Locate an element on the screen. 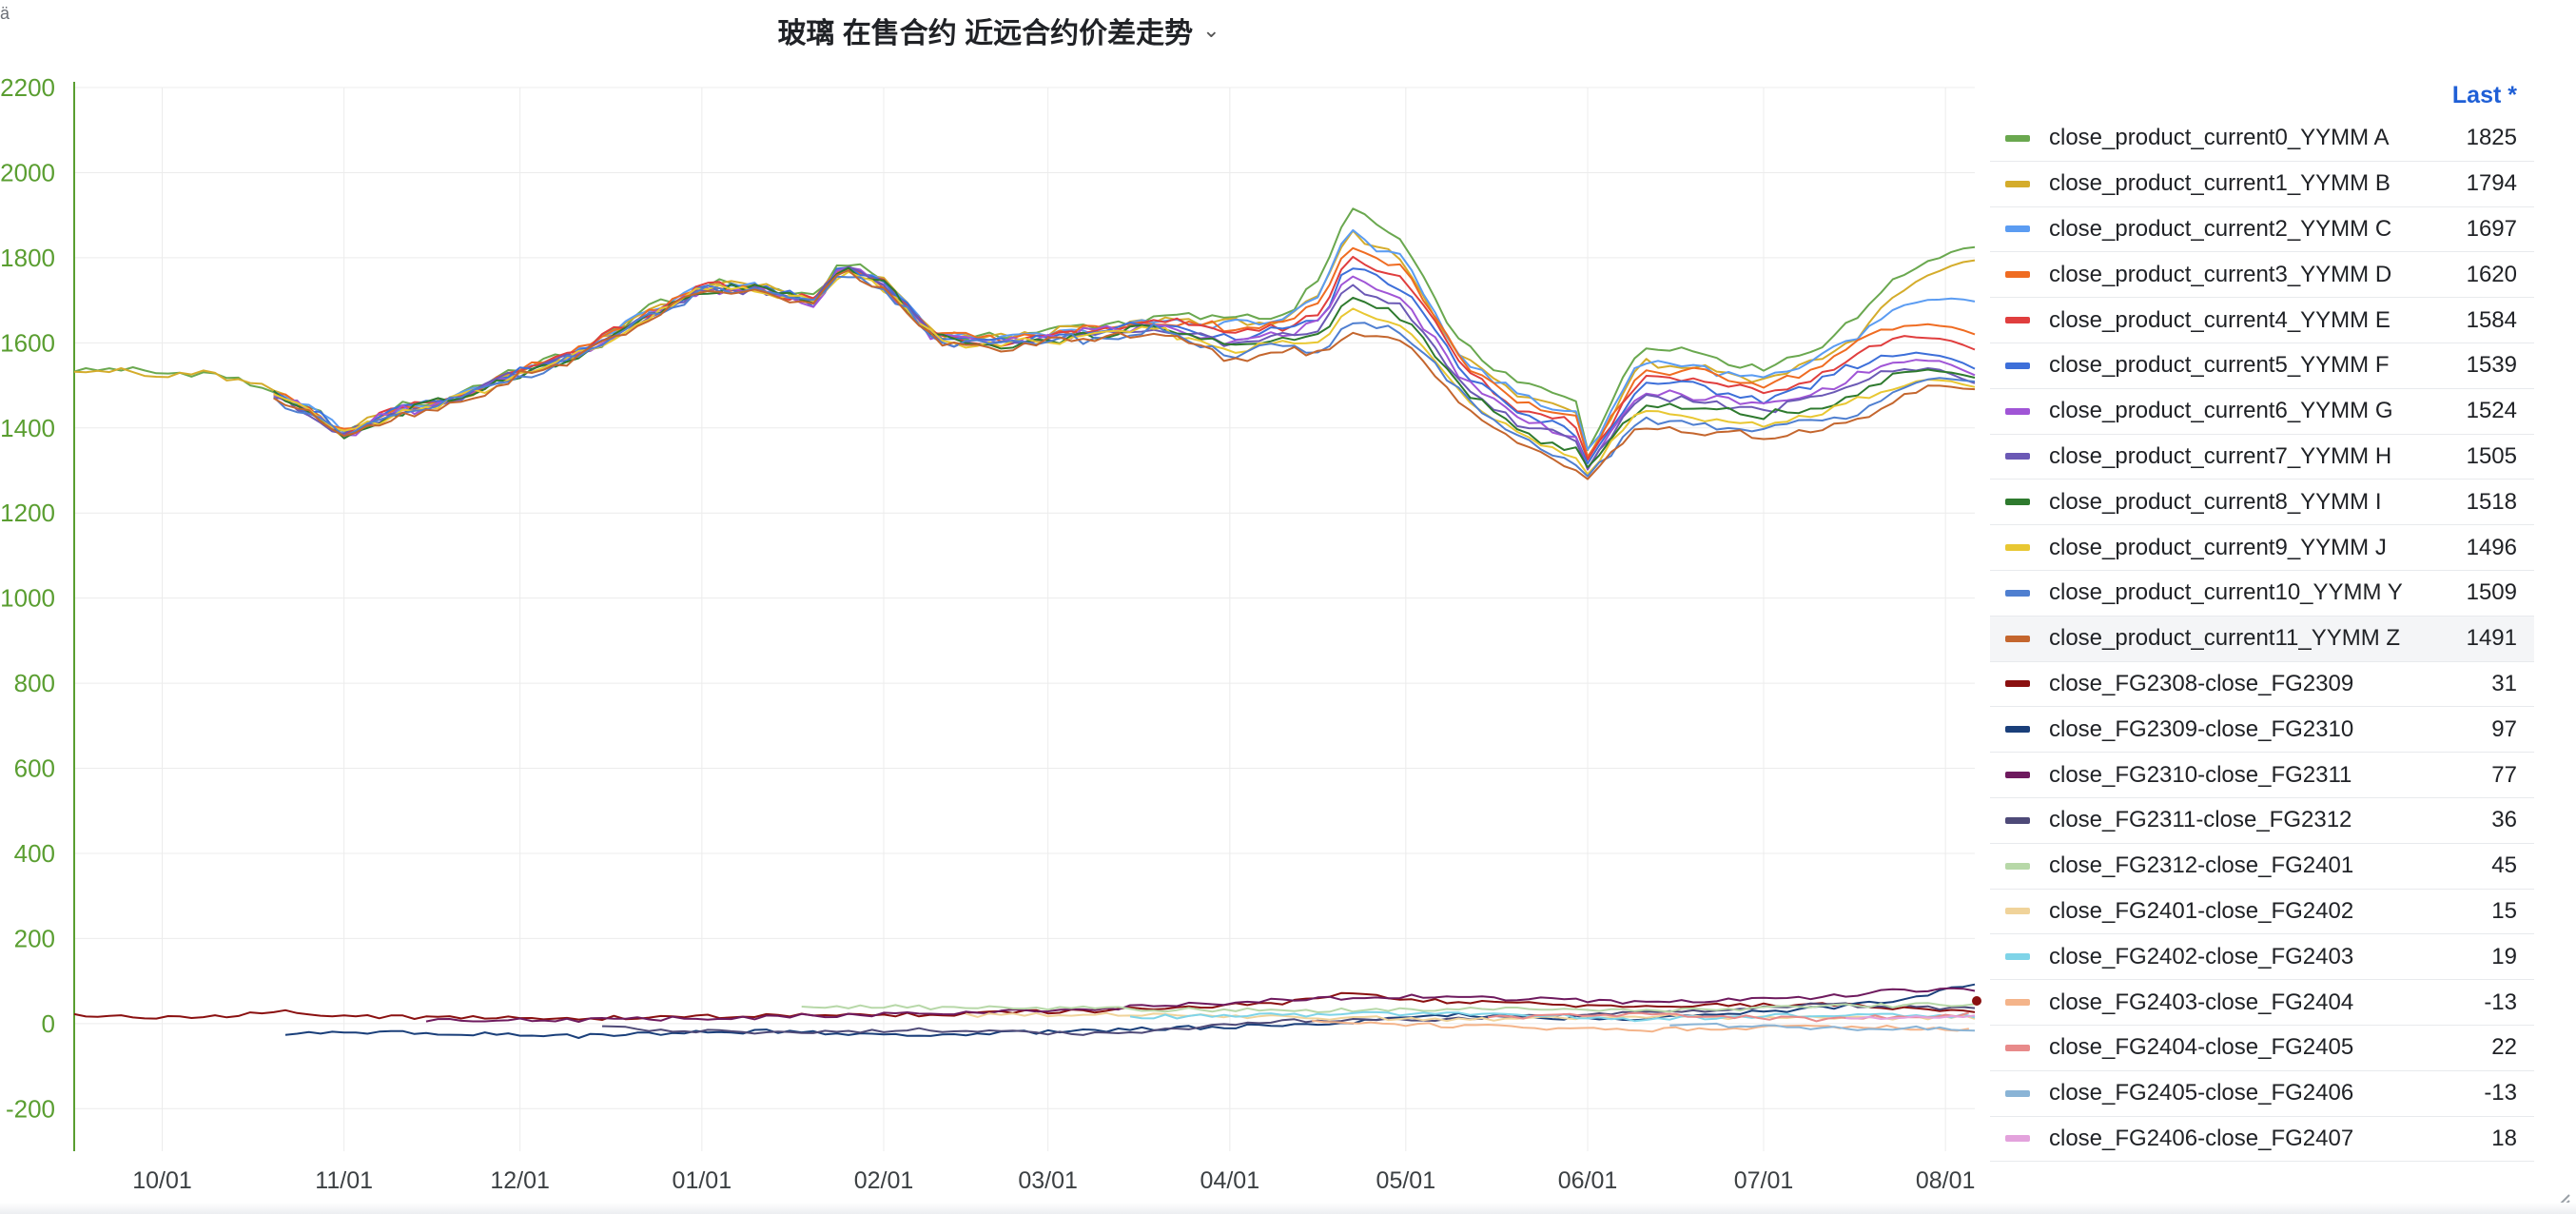 The height and width of the screenshot is (1214, 2576). panel-header: 玻璃 在售合约 近远合约价差走势 ⌄ is located at coordinates (999, 30).